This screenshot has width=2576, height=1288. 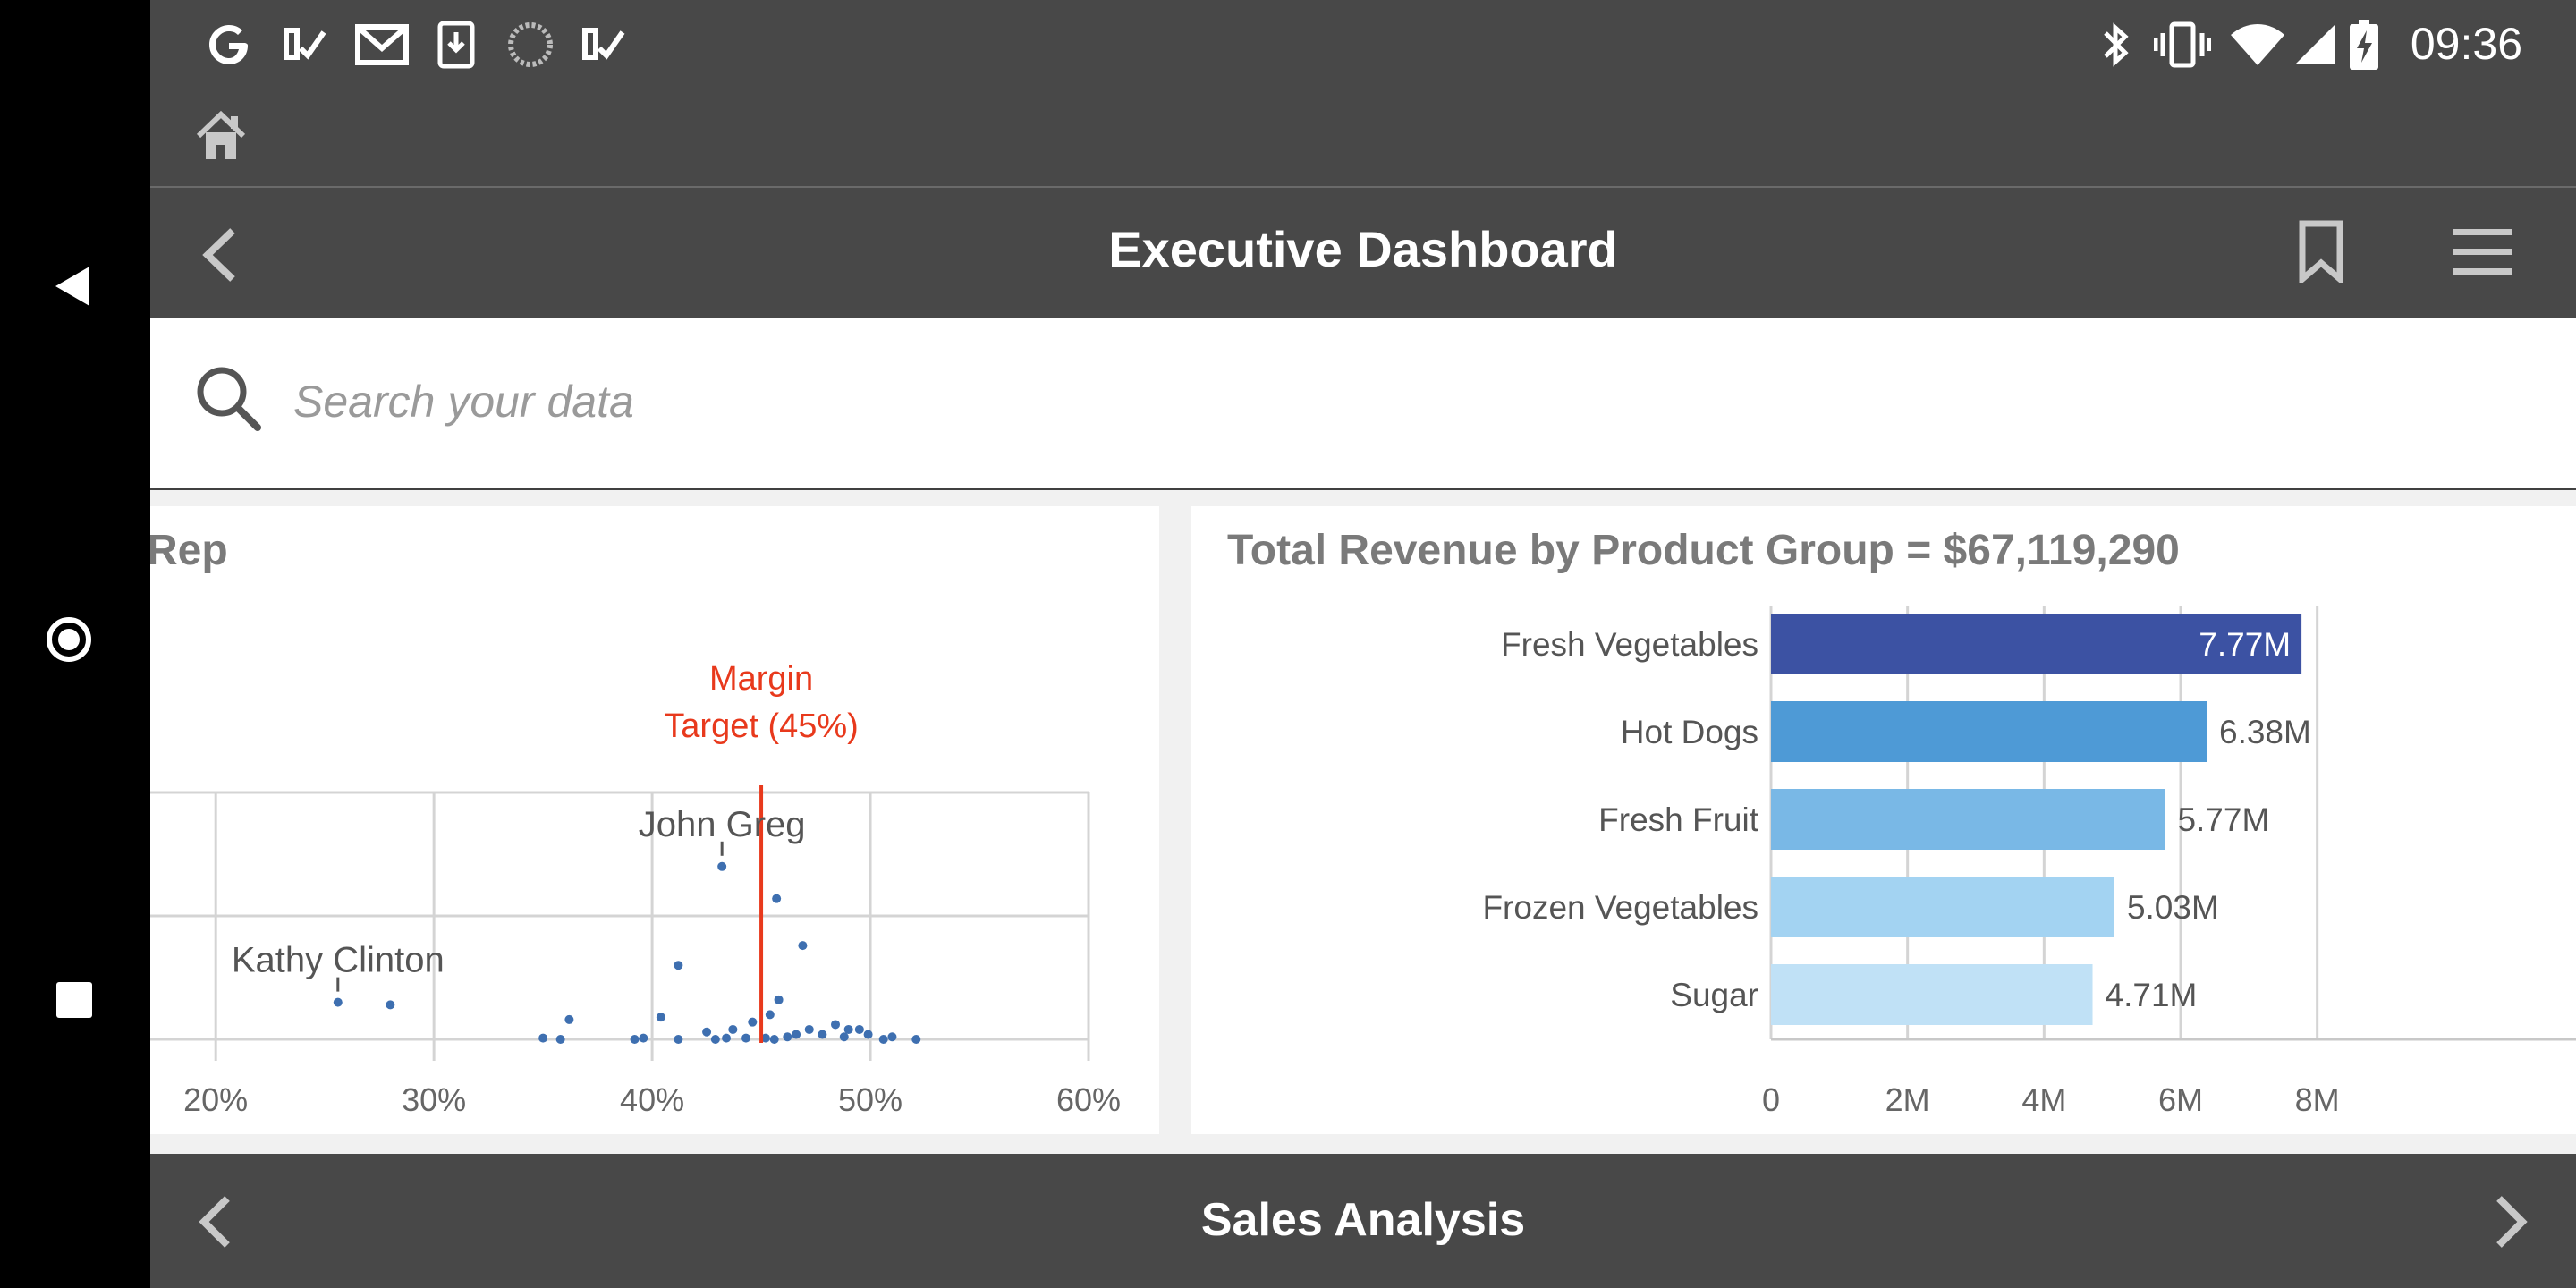 What do you see at coordinates (189, 550) in the screenshot?
I see `scatter-title: Rep` at bounding box center [189, 550].